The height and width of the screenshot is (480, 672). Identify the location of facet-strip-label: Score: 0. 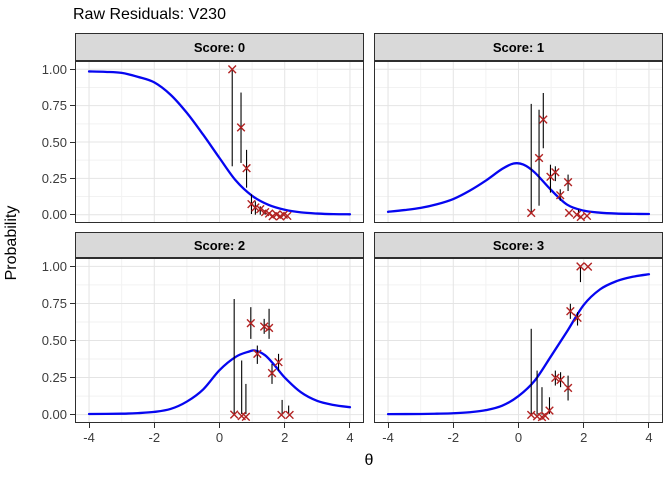
(219, 47).